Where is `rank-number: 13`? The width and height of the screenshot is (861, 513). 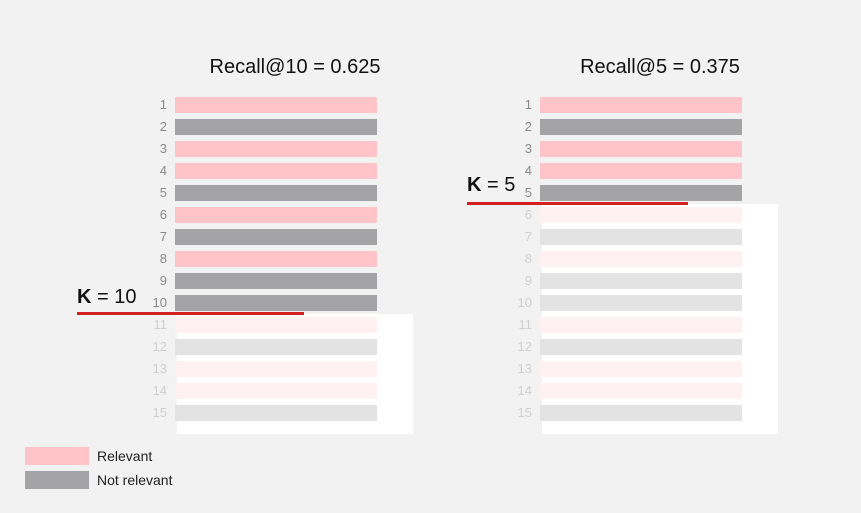 rank-number: 13 is located at coordinates (159, 368).